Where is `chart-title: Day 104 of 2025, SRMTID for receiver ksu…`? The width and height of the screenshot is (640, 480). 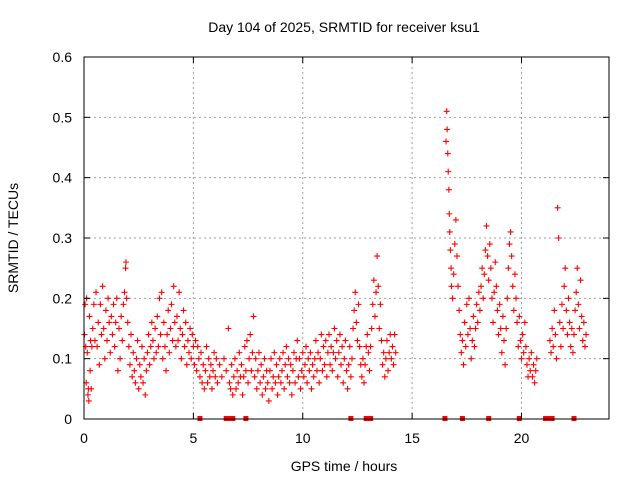
chart-title: Day 104 of 2025, SRMTID for receiver ksu… is located at coordinates (344, 27).